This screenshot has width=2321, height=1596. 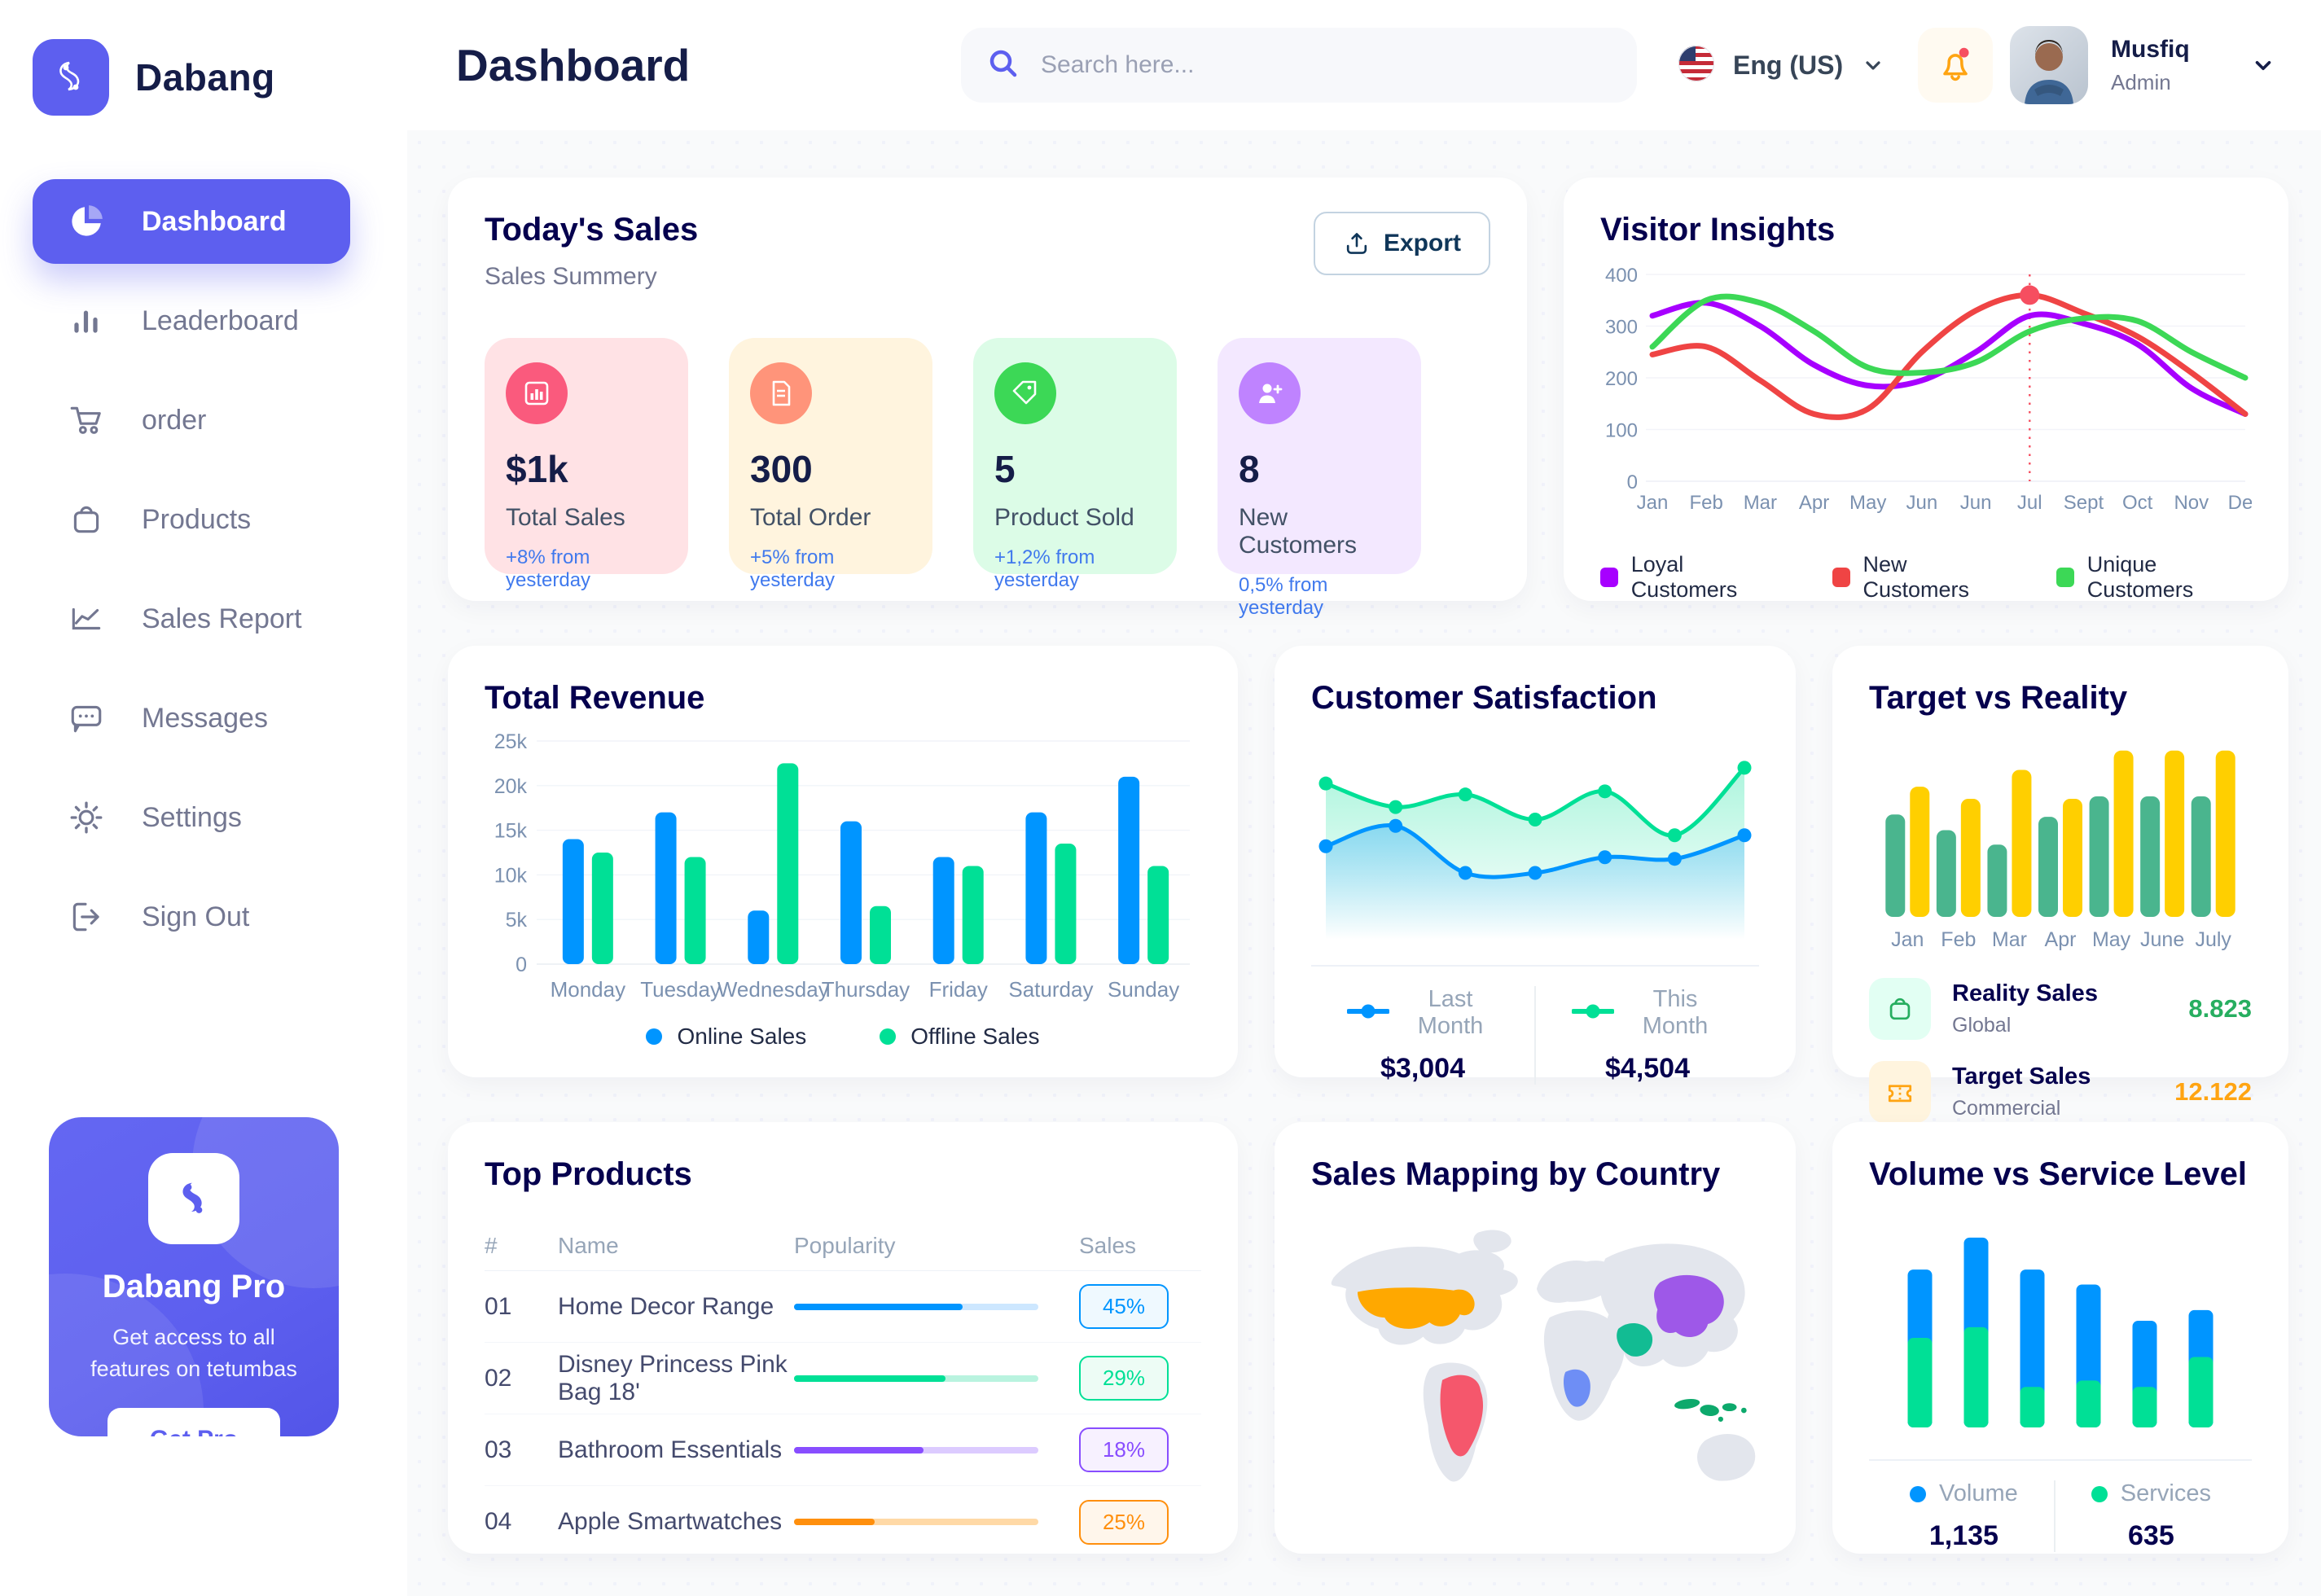 What do you see at coordinates (586, 464) in the screenshot?
I see `stat-card-total-sales: $1k Total Sales +8% from yesterday` at bounding box center [586, 464].